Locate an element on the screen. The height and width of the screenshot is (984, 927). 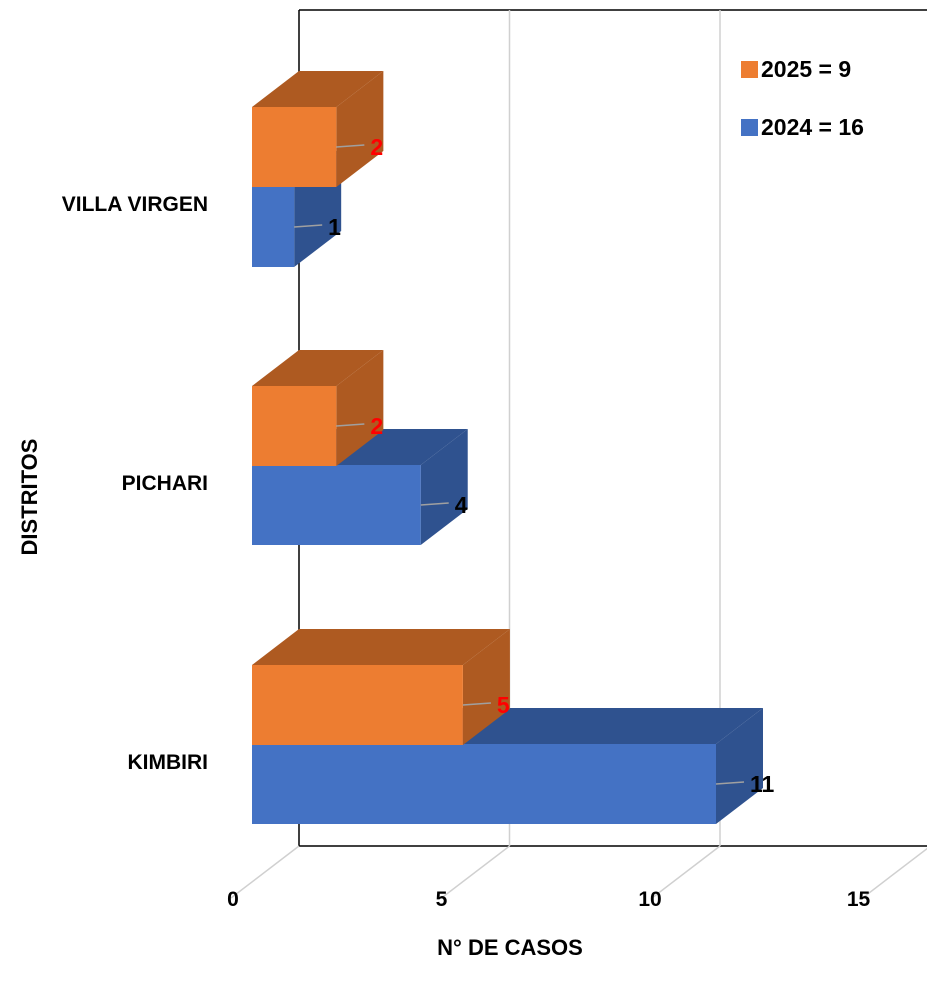
legend-label: 2024 = 16 is located at coordinates (812, 127).